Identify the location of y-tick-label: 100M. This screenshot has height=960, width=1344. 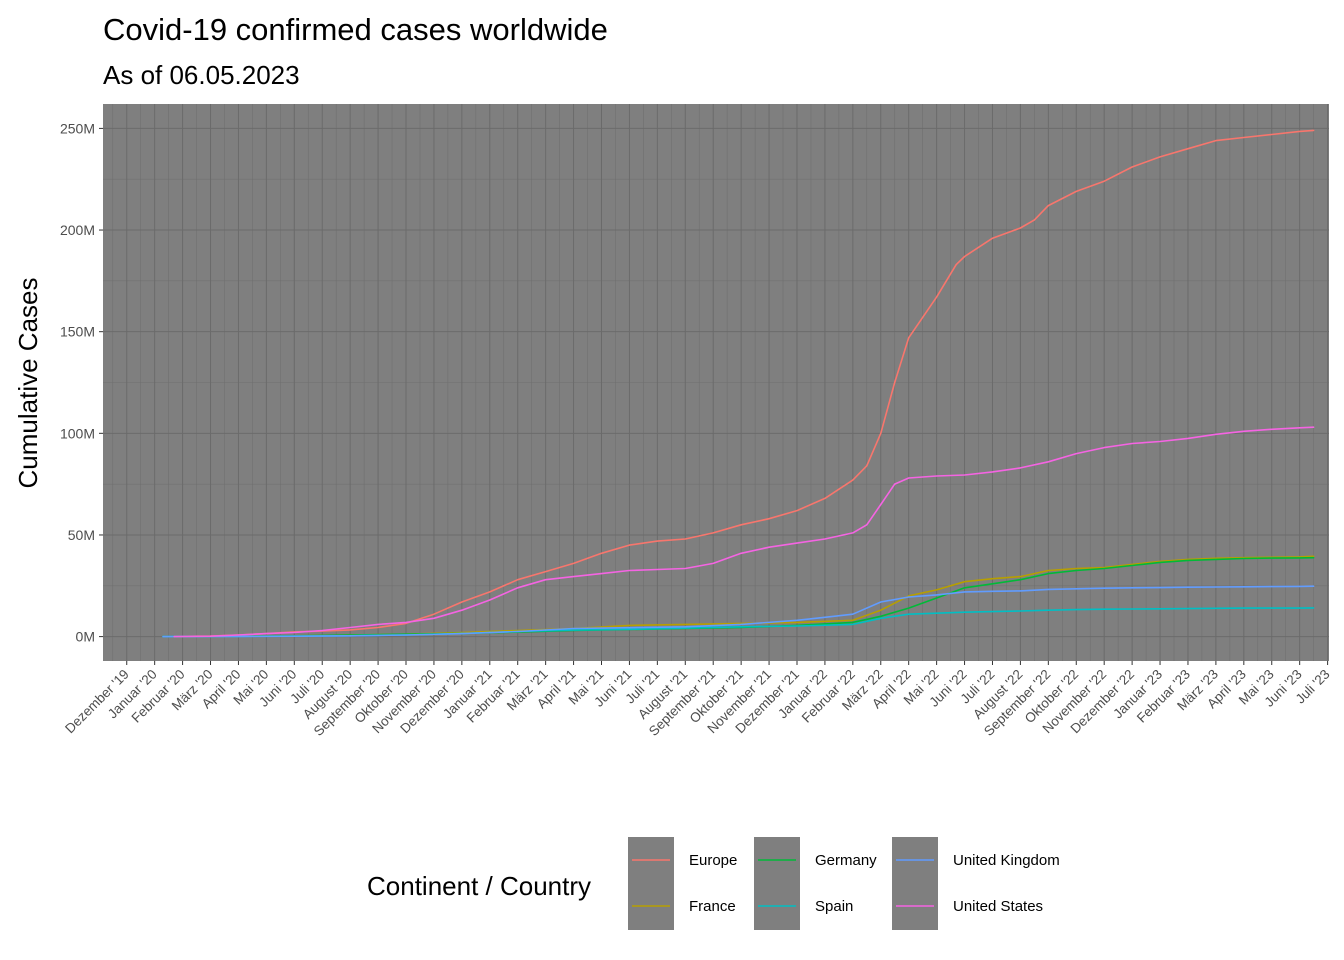
(77, 433).